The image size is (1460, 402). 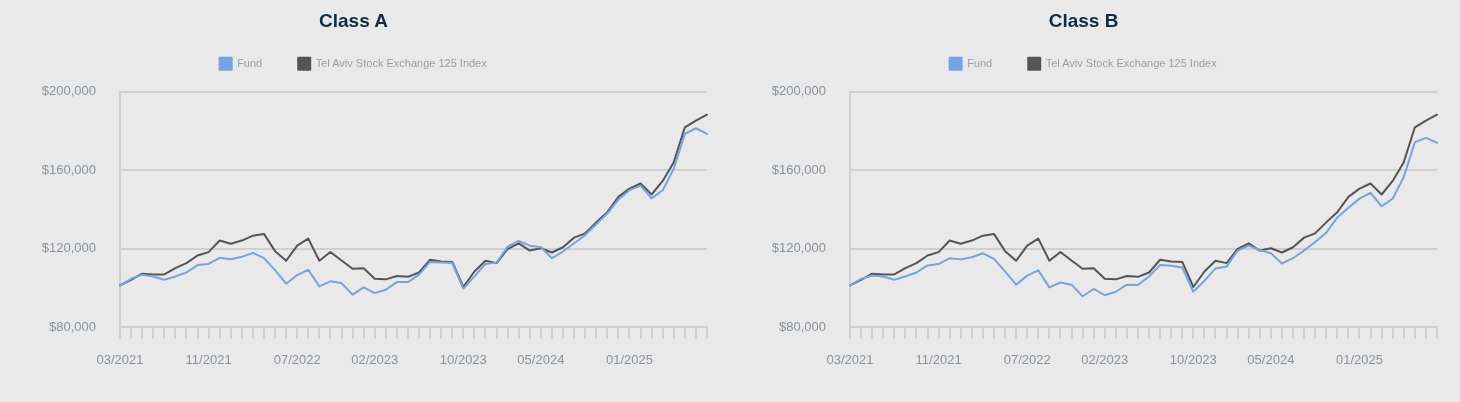 I want to click on chart-title: Class B, so click(x=1083, y=20).